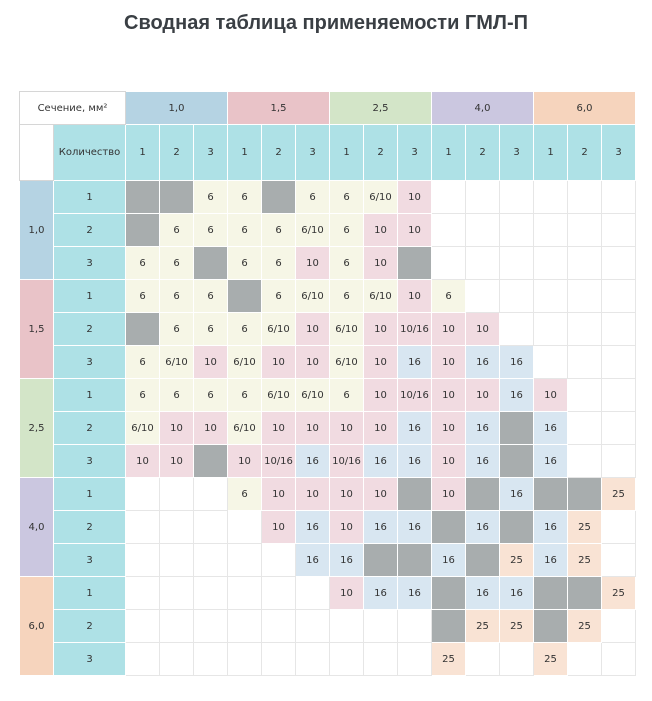 The image size is (652, 701). I want to click on table-row: 2,5 1 6 6 6 6 6/10 6/10 6 10 10/16 10 10 16 10, so click(328, 395).